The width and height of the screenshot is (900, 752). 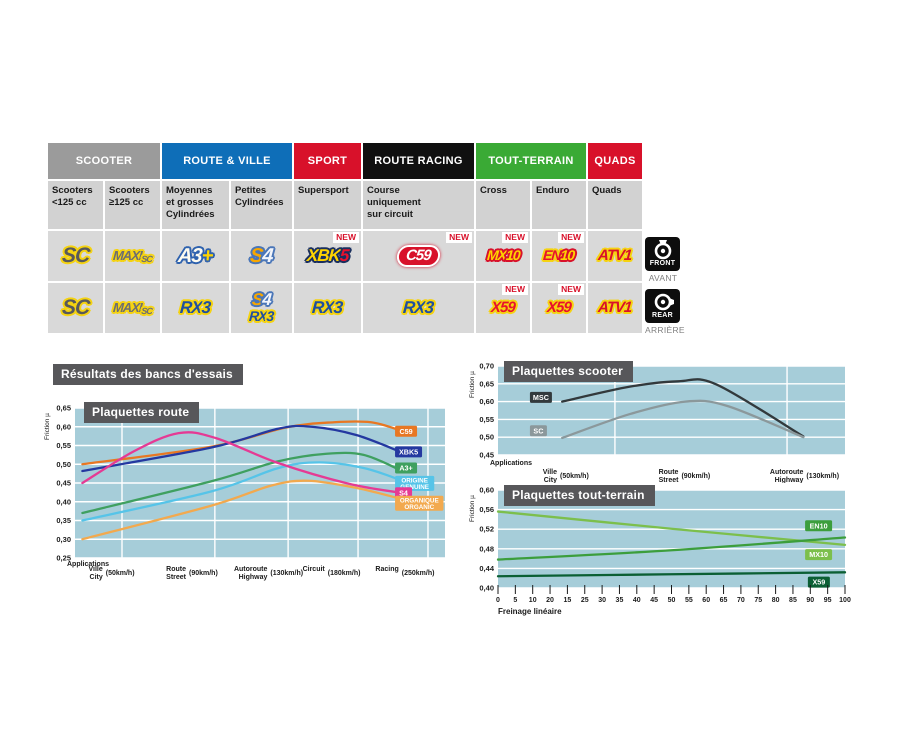 I want to click on stacked-logos: S4 RX3, so click(x=262, y=307).